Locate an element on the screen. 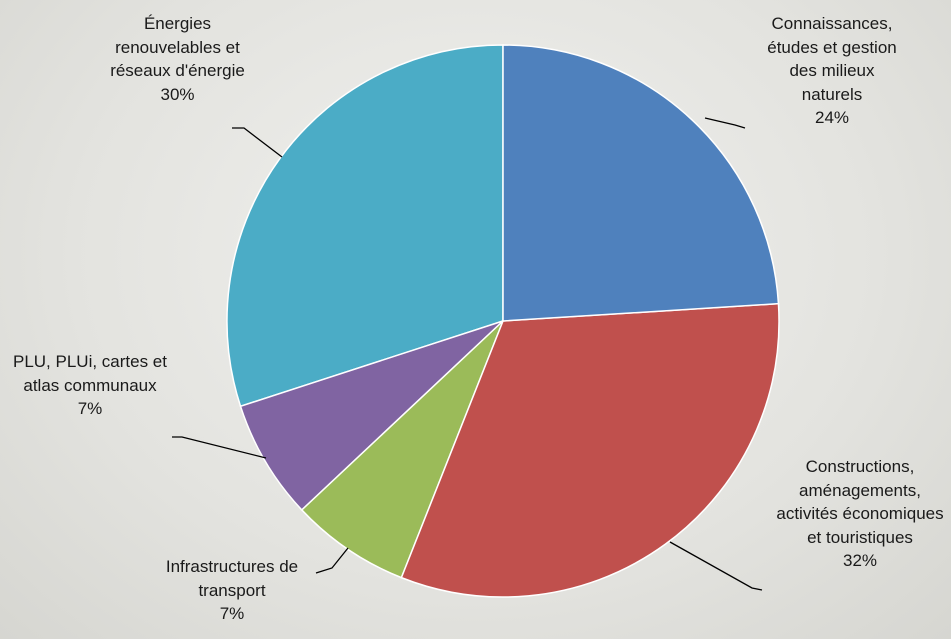  slice-label: PLU, PLUi, cartes et atlas communaux 7% is located at coordinates (90, 385).